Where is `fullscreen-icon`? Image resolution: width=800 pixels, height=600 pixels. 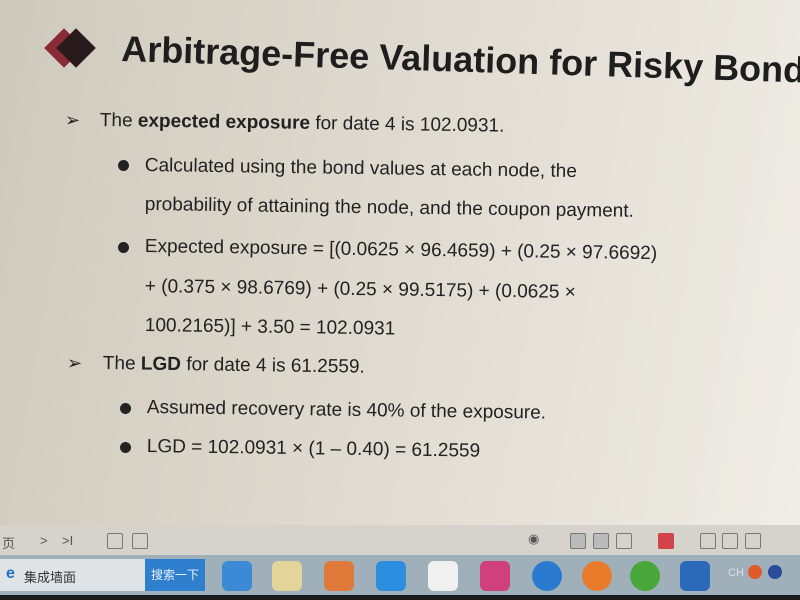
fullscreen-icon is located at coordinates (753, 541).